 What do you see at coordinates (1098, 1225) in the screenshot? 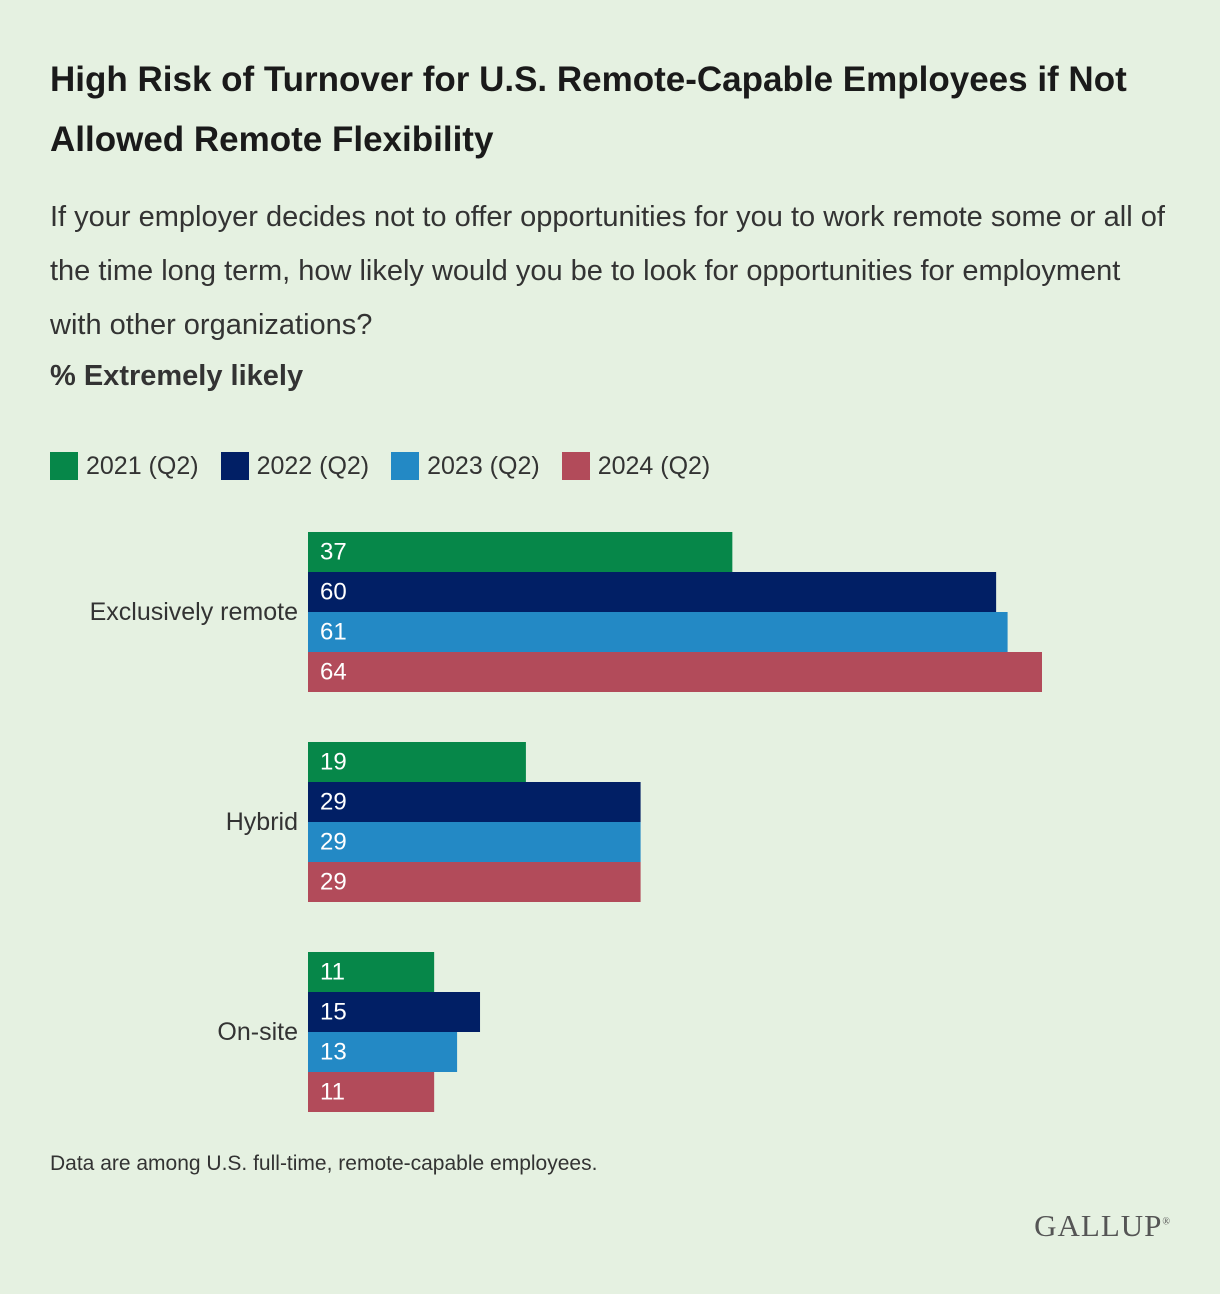
I see `logo-text: GALLUP` at bounding box center [1098, 1225].